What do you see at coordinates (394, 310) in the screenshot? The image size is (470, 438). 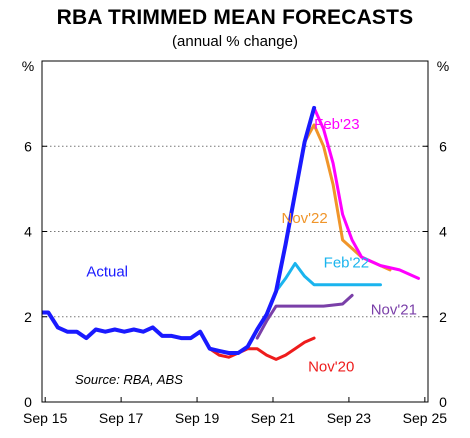 I see `series-label-nov21: Nov'21` at bounding box center [394, 310].